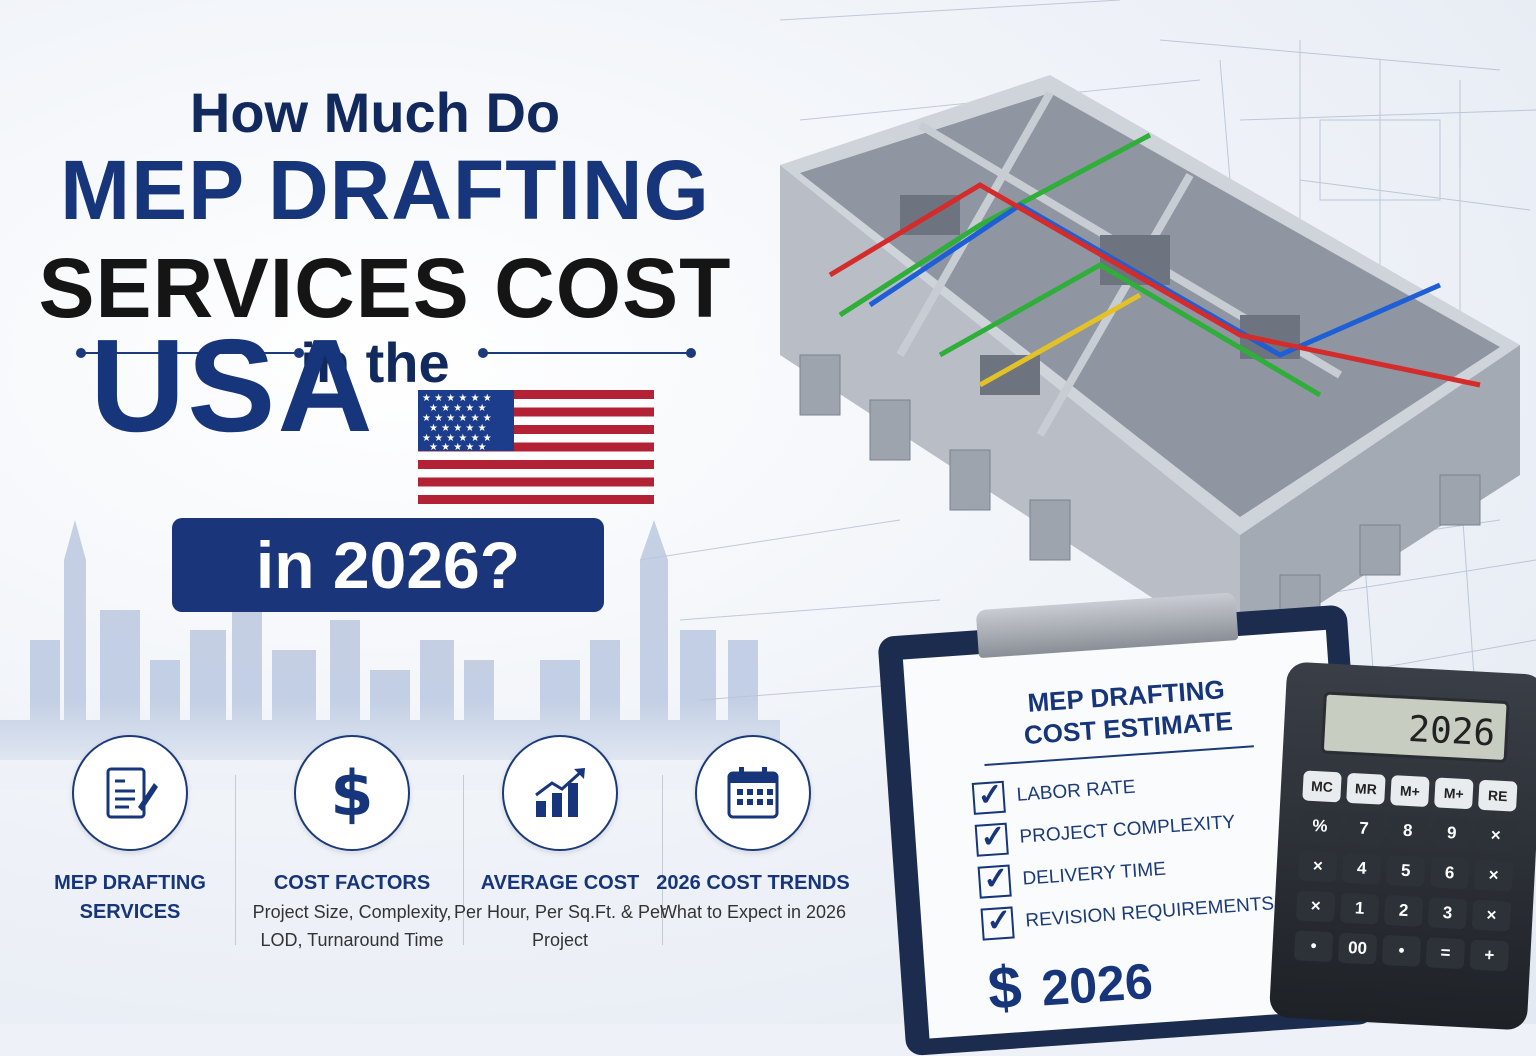  I want to click on estimate-total: $2026, so click(1070, 983).